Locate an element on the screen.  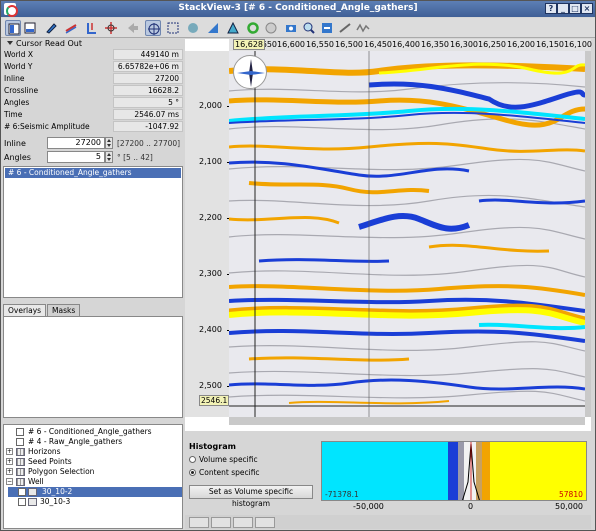
scale-tab-icon is located at coordinates (221, 522).